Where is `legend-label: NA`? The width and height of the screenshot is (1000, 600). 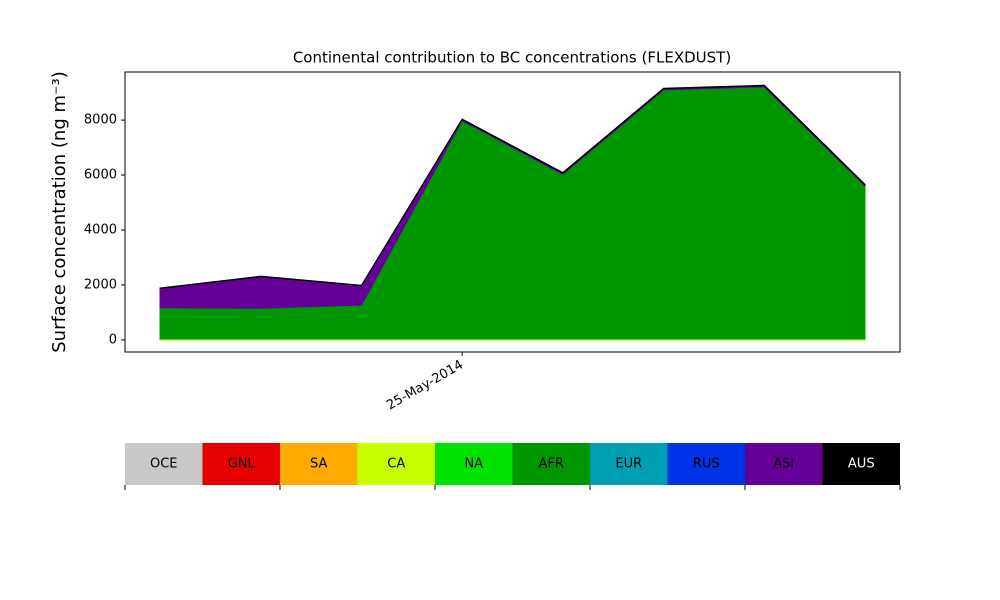 legend-label: NA is located at coordinates (473, 464).